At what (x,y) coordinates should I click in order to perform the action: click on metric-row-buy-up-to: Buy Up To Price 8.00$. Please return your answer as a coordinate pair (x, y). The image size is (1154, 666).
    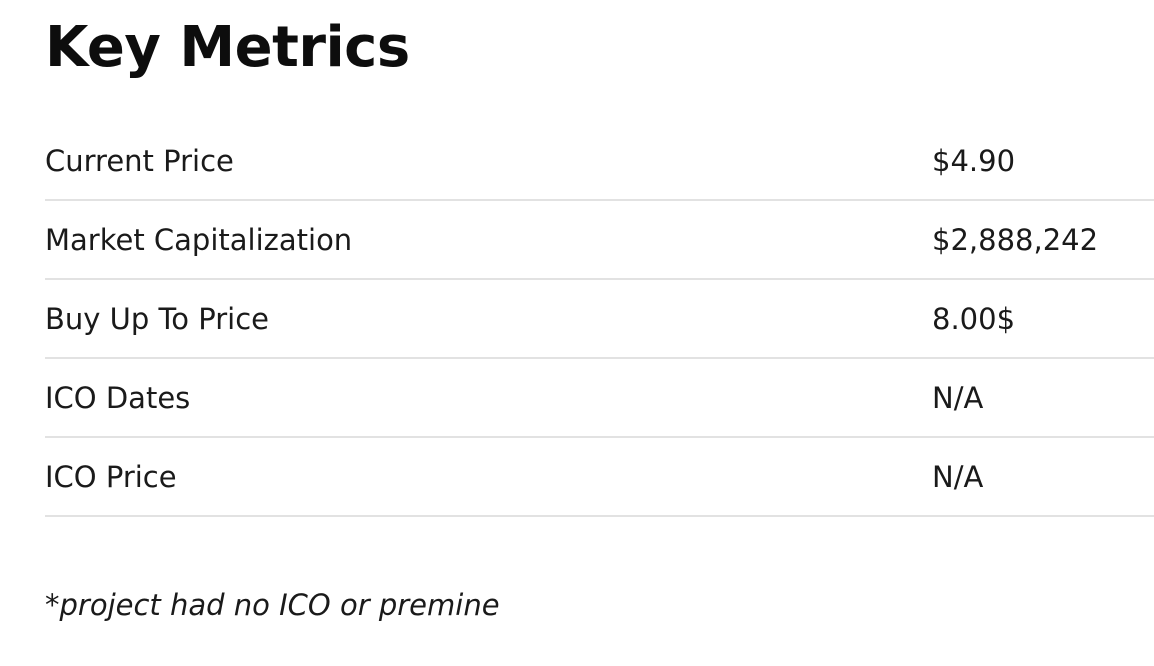
    Looking at the image, I should click on (599, 319).